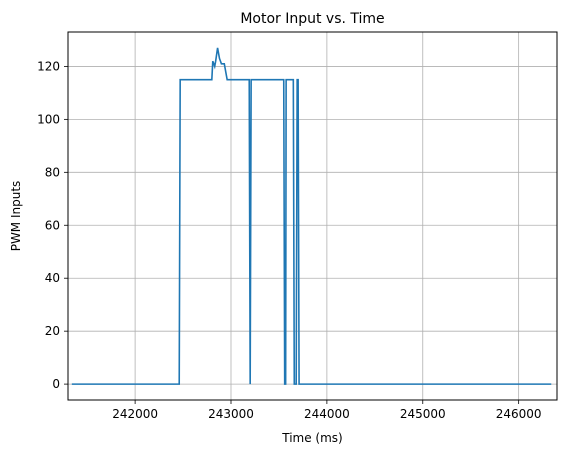 This screenshot has width=571, height=459. What do you see at coordinates (327, 414) in the screenshot?
I see `x-tick-label: 244000` at bounding box center [327, 414].